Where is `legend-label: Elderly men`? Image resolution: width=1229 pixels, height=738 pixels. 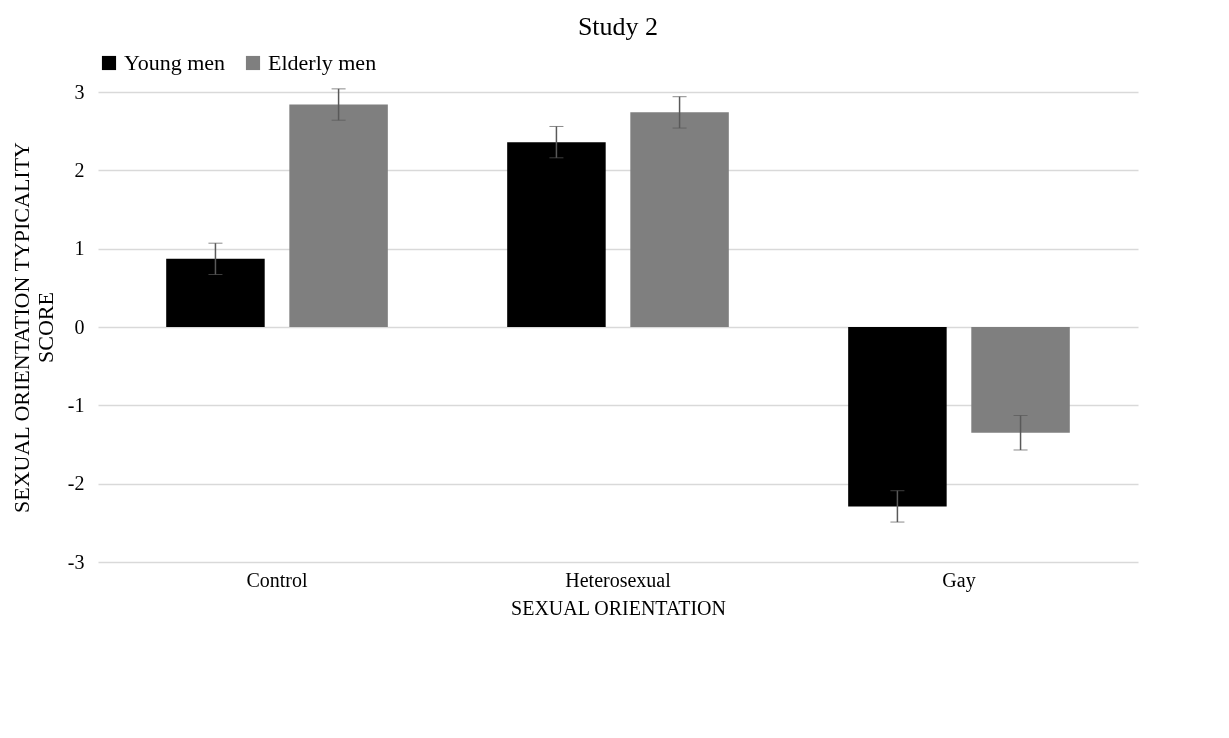 legend-label: Elderly men is located at coordinates (322, 62).